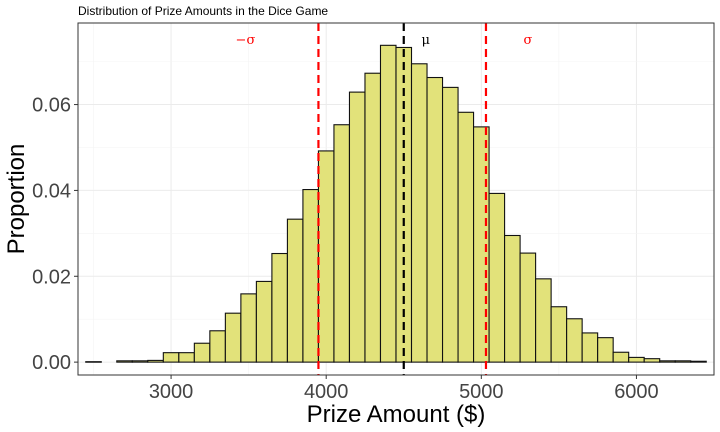  Describe the element at coordinates (528, 40) in the screenshot. I see `reference-label: σ` at that location.